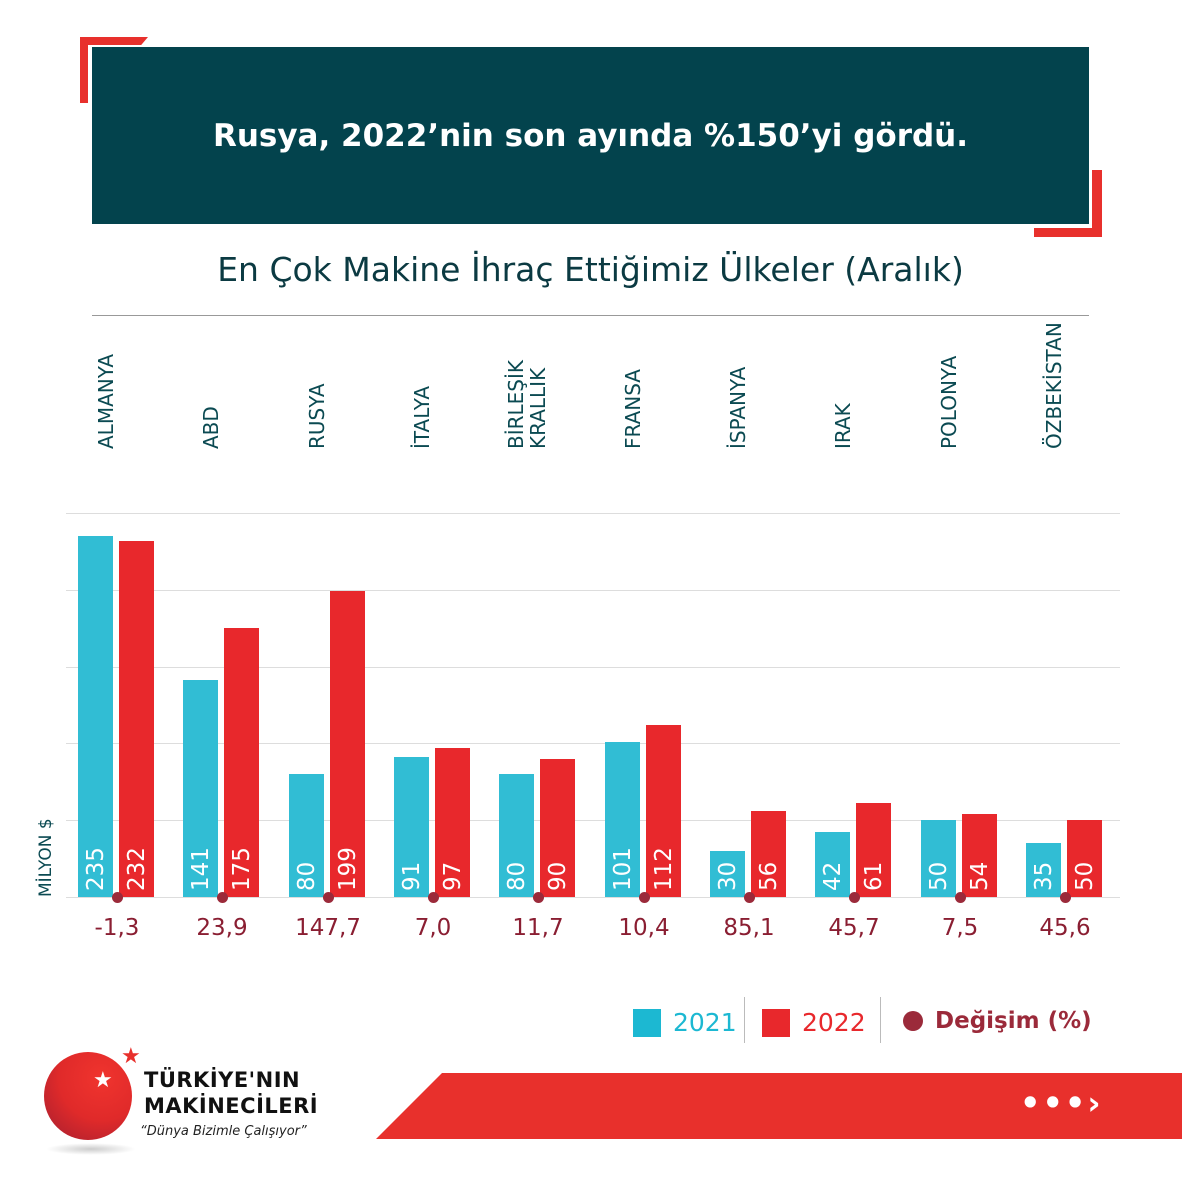 The image size is (1182, 1182). I want to click on bar-value-label: 112, so click(664, 869).